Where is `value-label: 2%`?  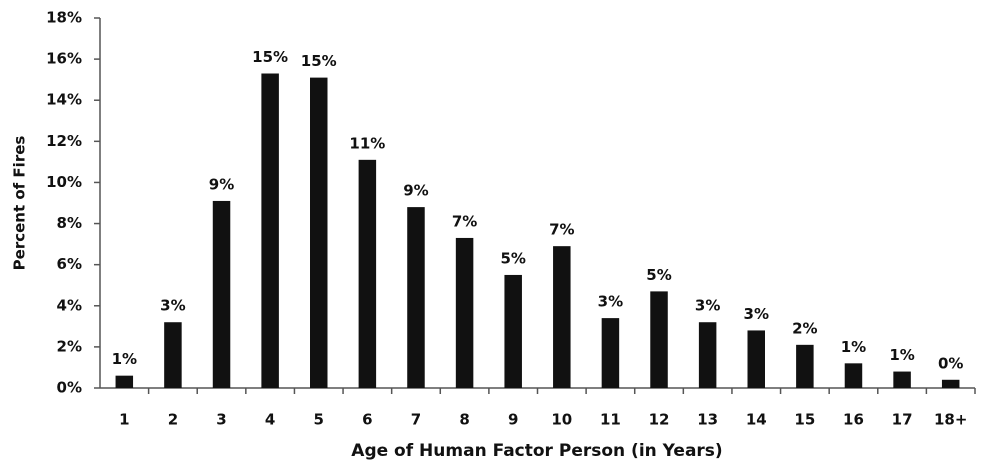
value-label: 2% is located at coordinates (804, 328).